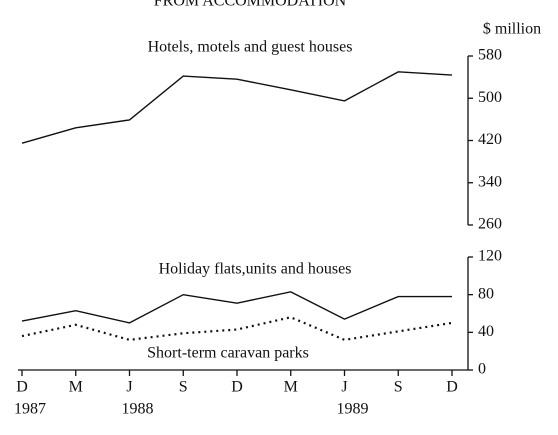  I want to click on y-tick-label: 80, so click(486, 293).